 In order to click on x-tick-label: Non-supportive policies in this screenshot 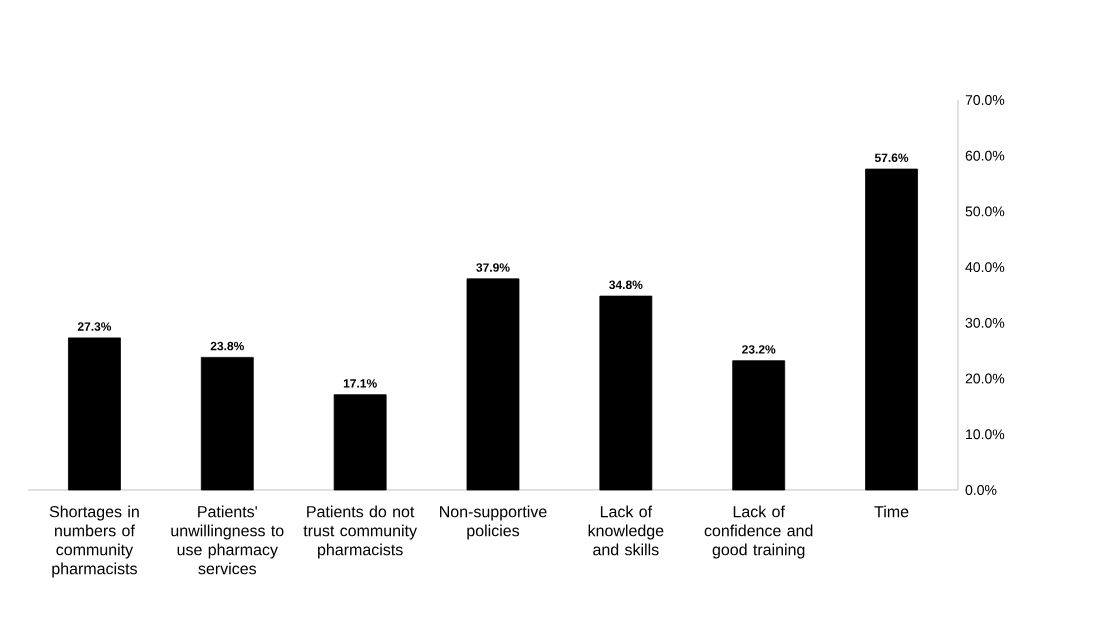, I will do `click(493, 522)`.